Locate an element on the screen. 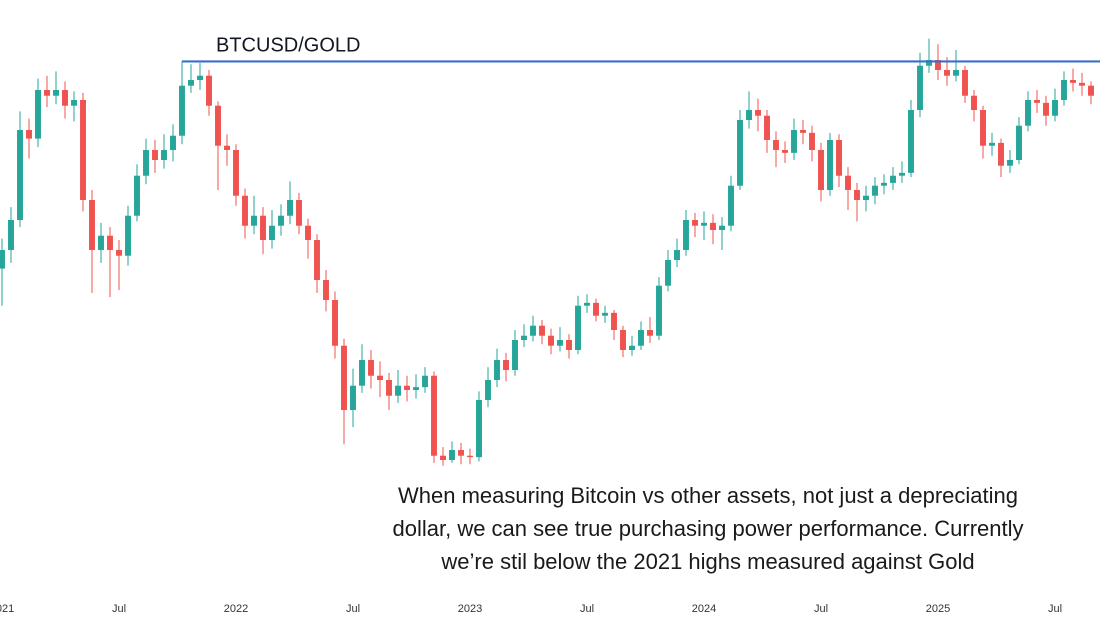 The width and height of the screenshot is (1100, 618). x-tick-label: 2021 is located at coordinates (7, 609).